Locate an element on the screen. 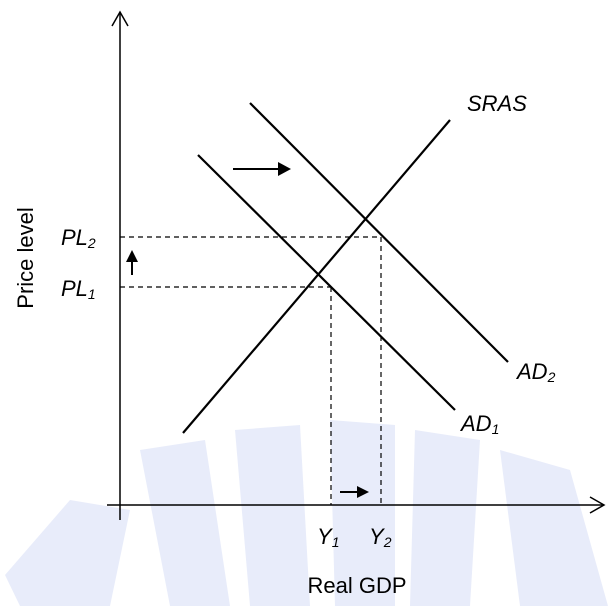 This screenshot has width=608, height=606. pl1-label: PL1 is located at coordinates (78, 289).